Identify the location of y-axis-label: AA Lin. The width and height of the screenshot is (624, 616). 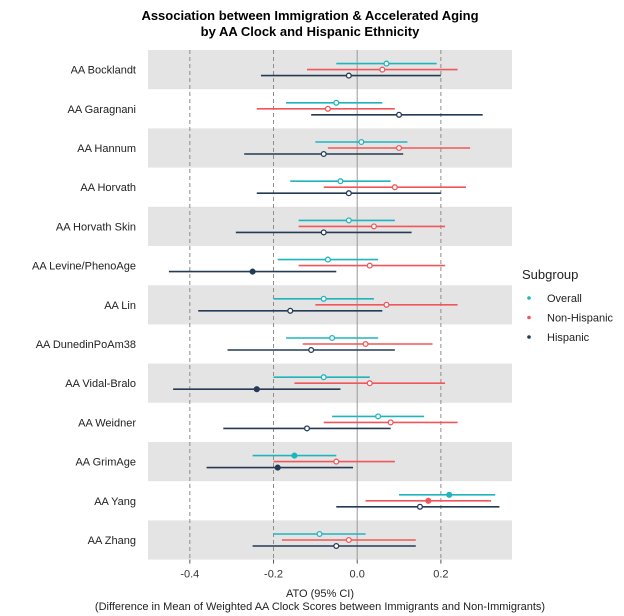
(120, 306).